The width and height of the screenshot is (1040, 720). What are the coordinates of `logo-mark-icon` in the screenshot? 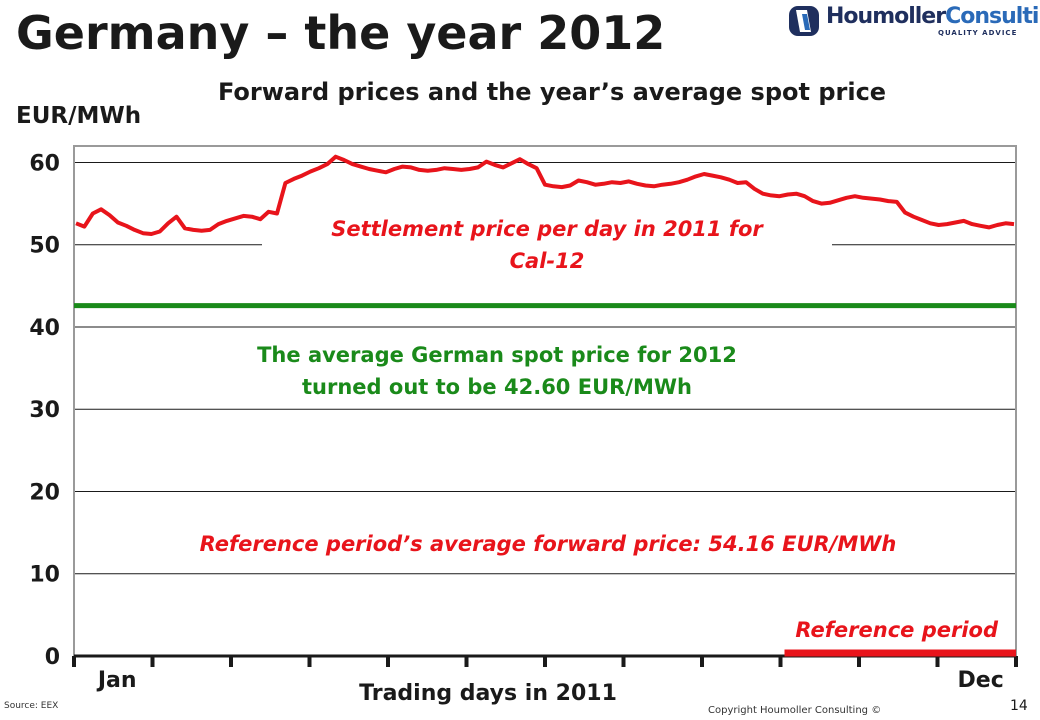 It's located at (804, 21).